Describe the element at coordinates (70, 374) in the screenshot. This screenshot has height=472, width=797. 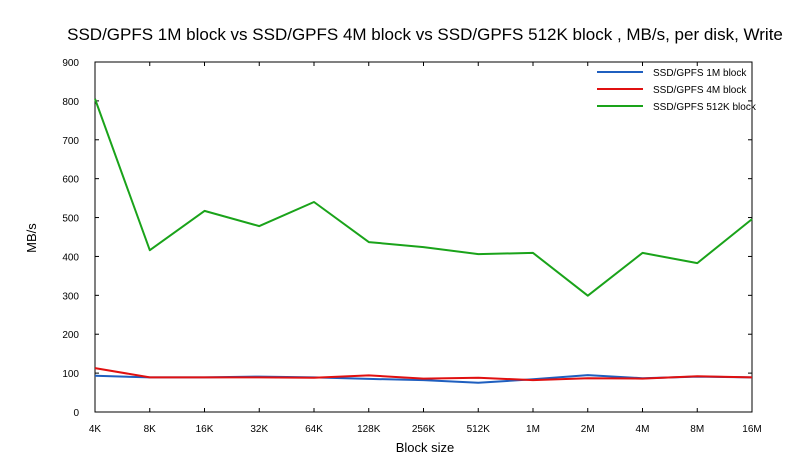
I see `y-tick-label: 100` at that location.